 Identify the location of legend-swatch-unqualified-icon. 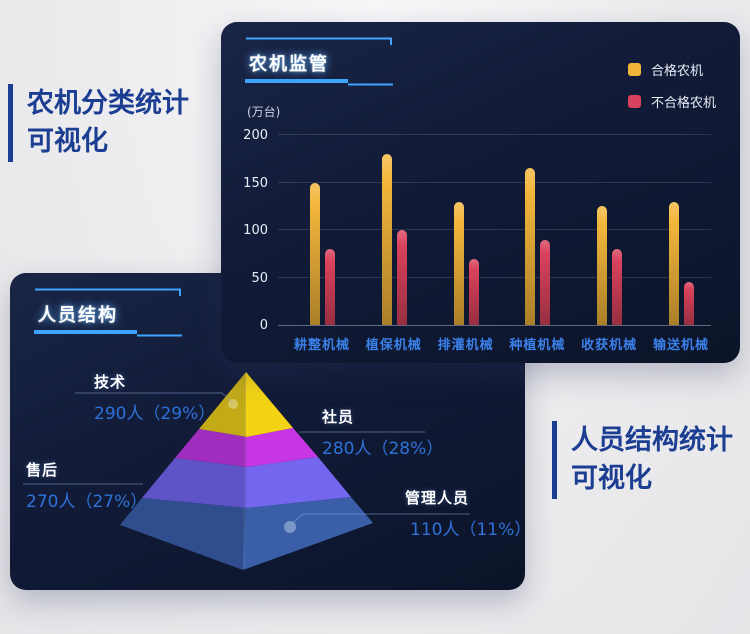
(634, 101).